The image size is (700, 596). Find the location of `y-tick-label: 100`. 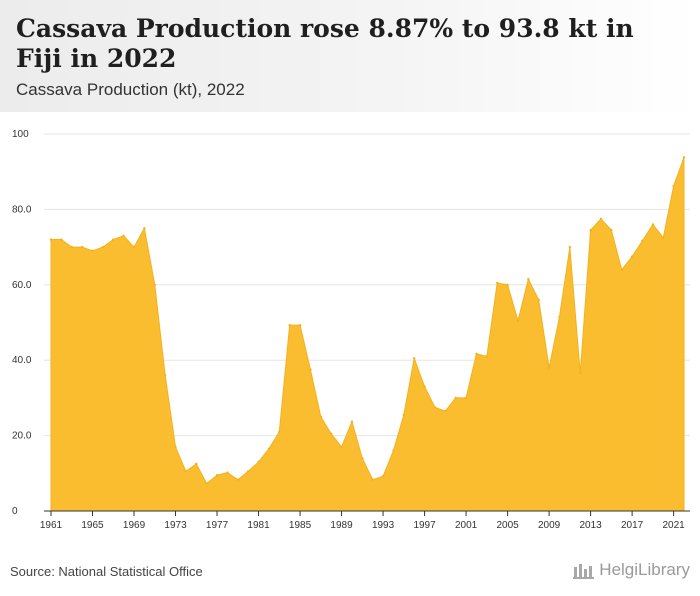

y-tick-label: 100 is located at coordinates (20, 134).